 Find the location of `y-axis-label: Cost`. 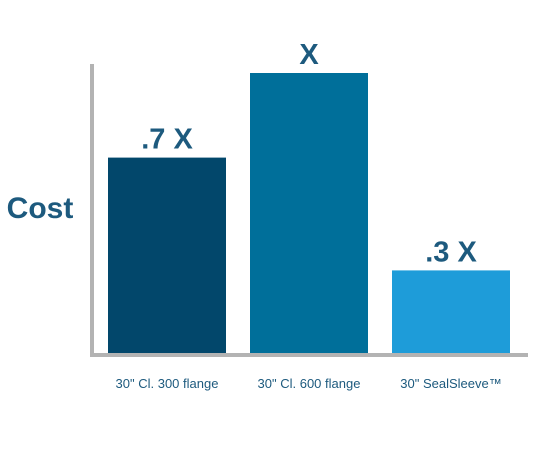

y-axis-label: Cost is located at coordinates (40, 208).